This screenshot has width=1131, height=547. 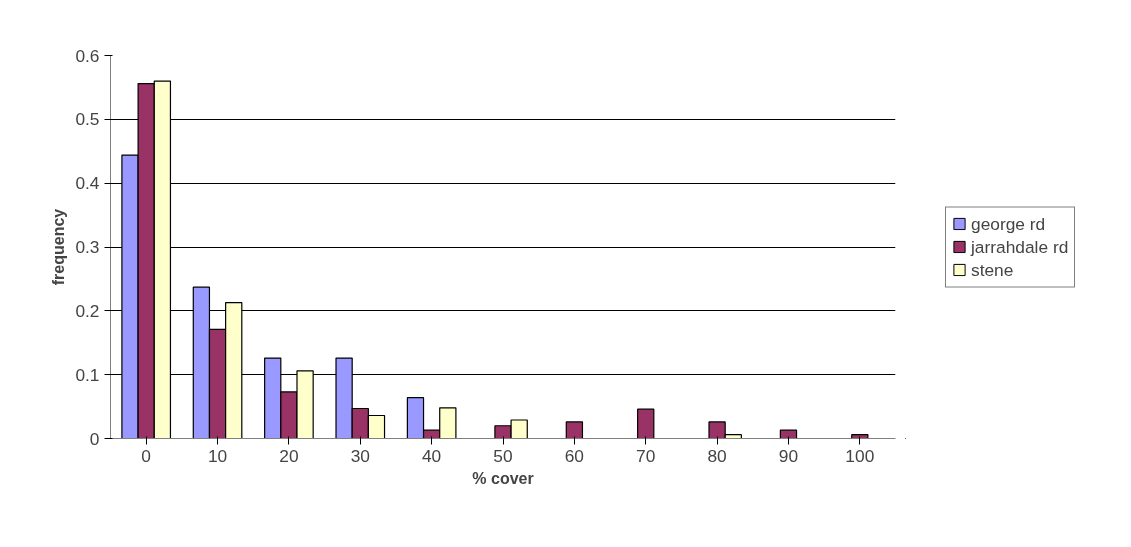 What do you see at coordinates (788, 455) in the screenshot?
I see `x-tick-label: 90` at bounding box center [788, 455].